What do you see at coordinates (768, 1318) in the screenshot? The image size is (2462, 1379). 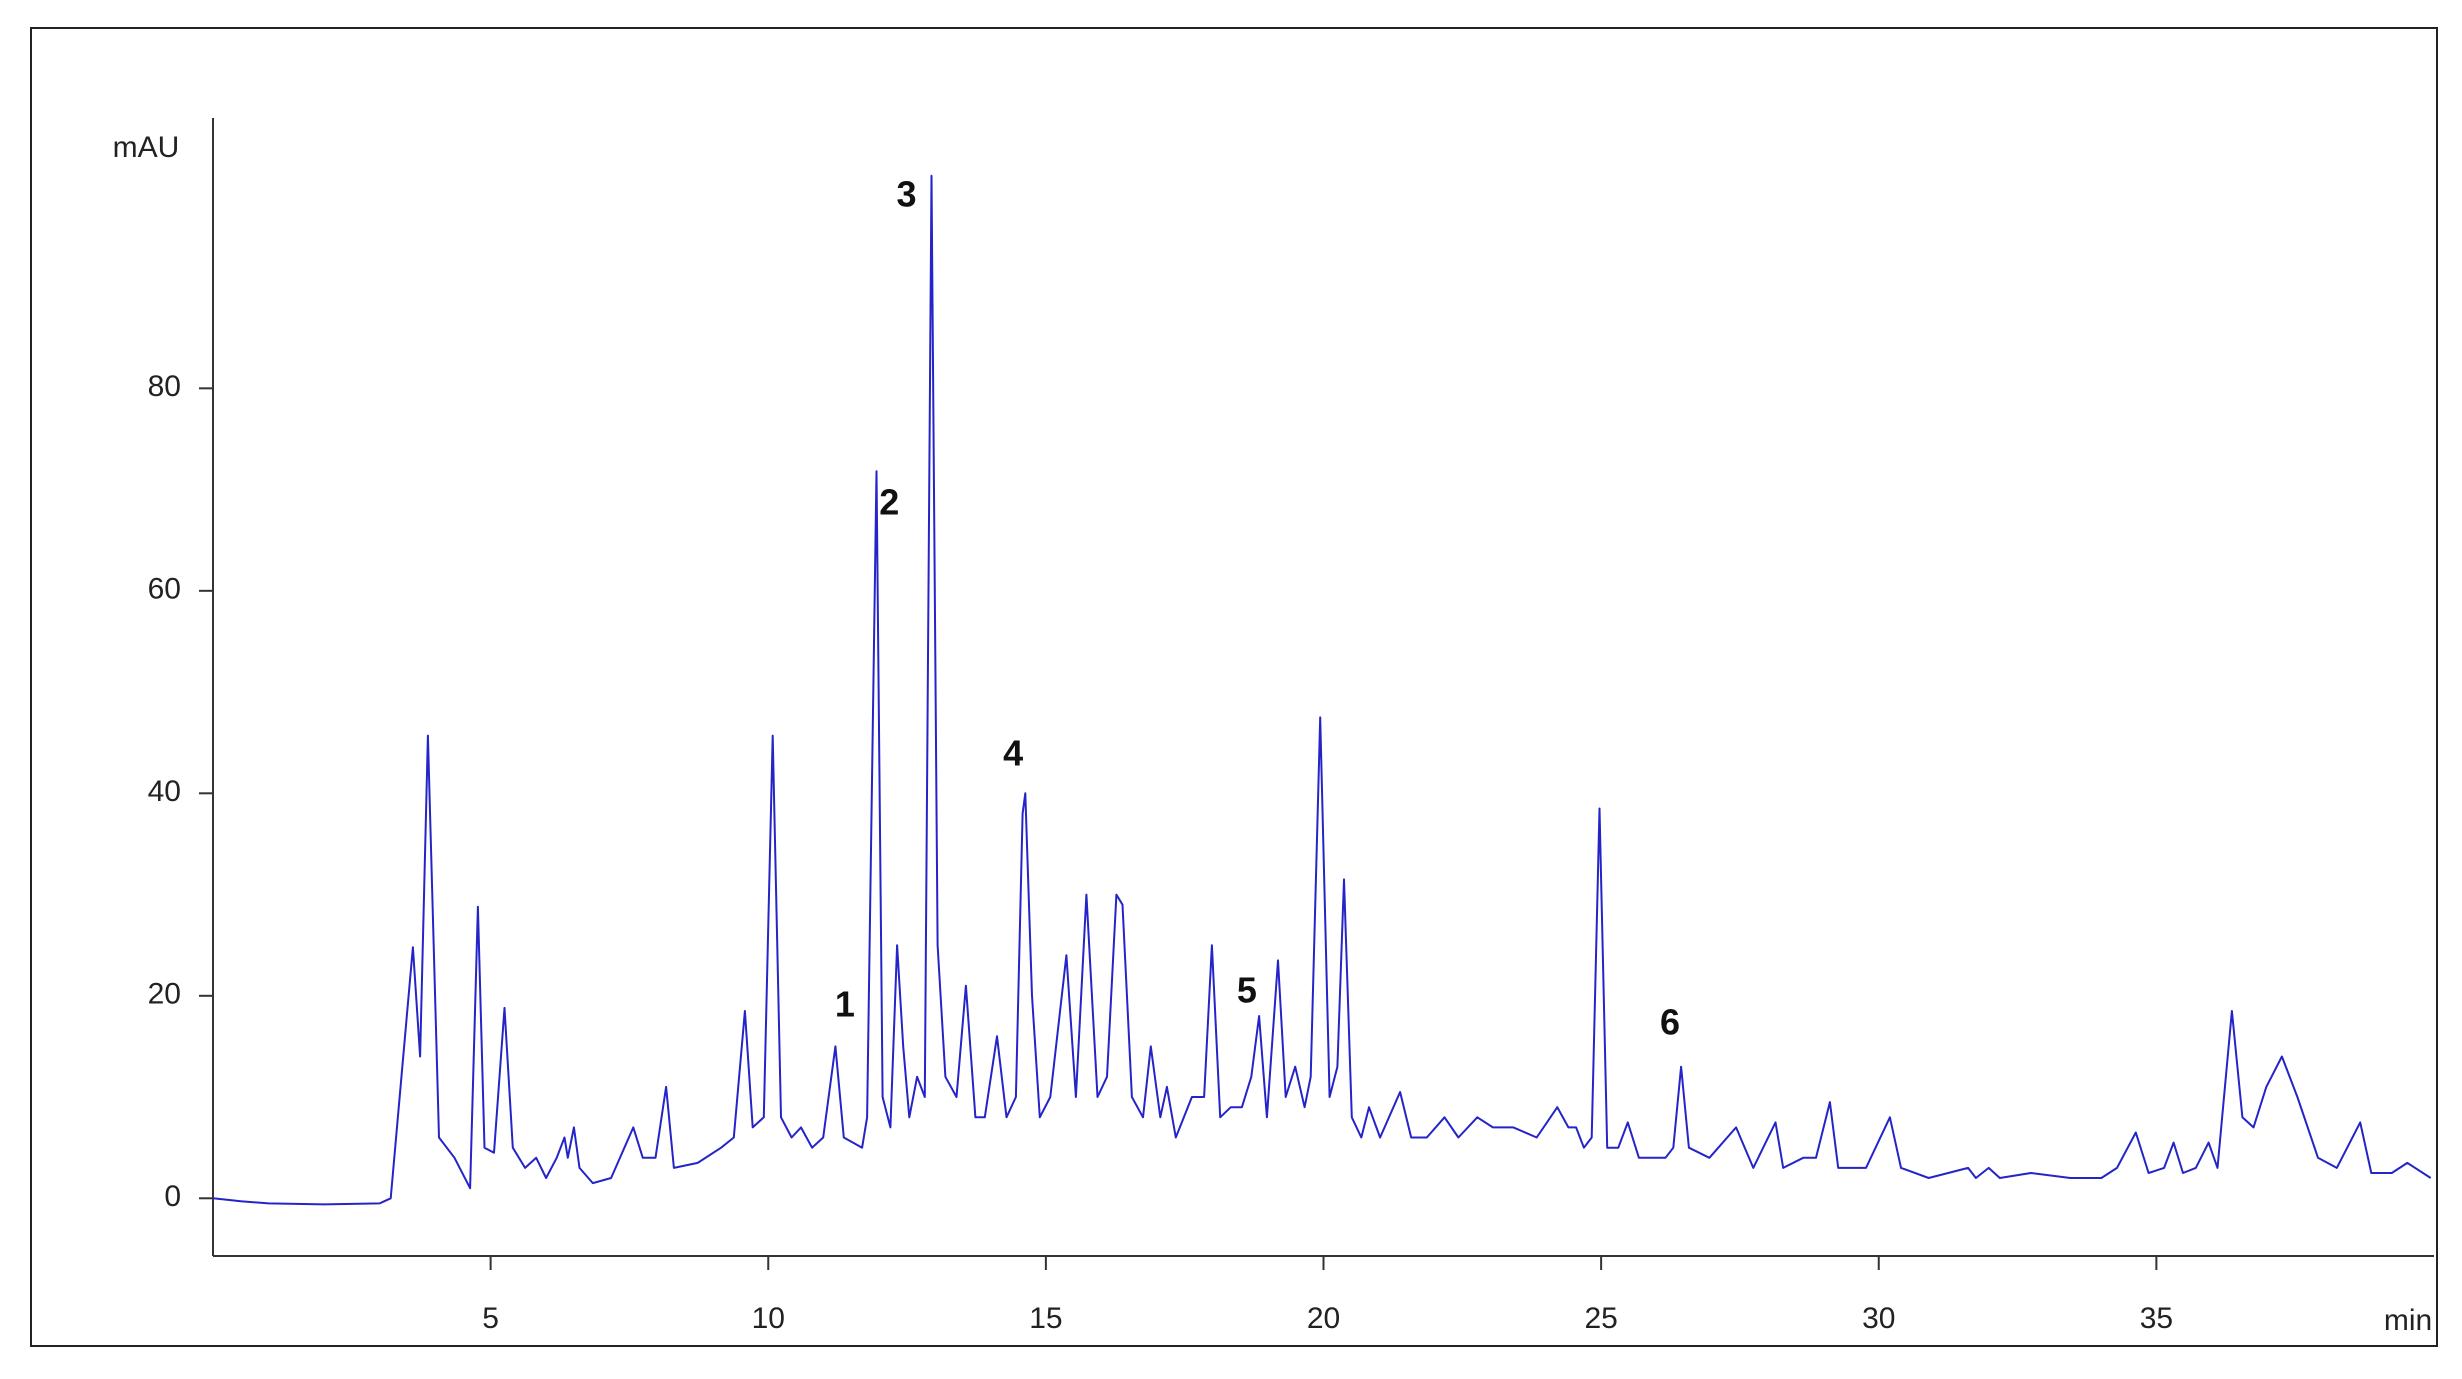 I see `x-tick-label: 10` at bounding box center [768, 1318].